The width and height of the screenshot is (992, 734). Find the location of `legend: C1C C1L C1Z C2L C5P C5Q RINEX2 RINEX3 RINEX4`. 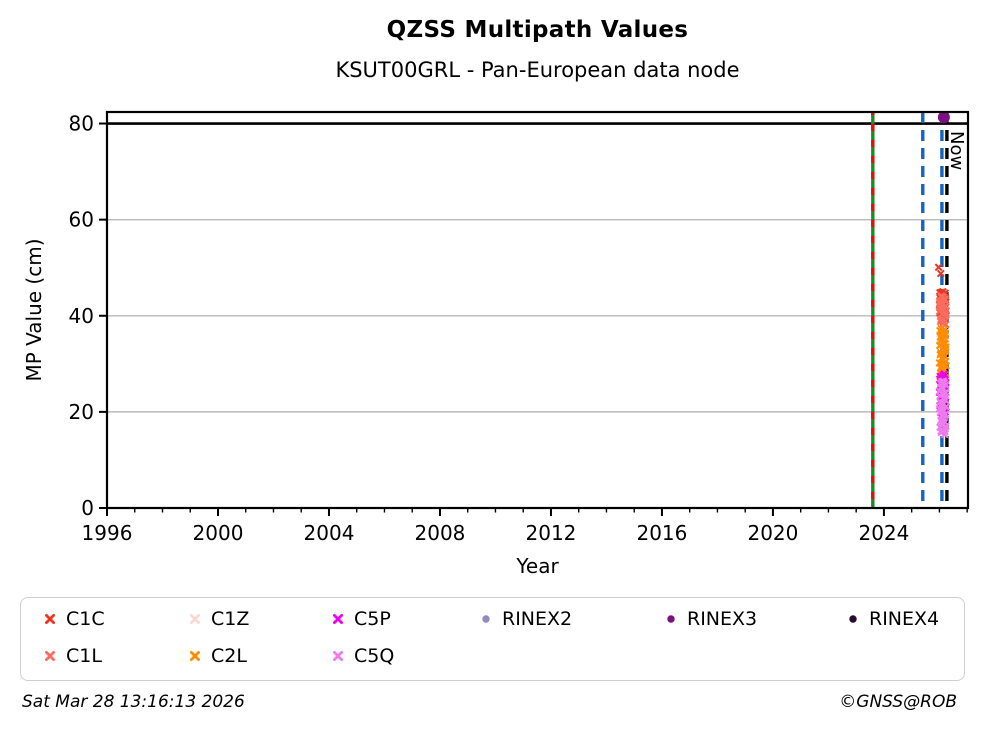

legend: C1C C1L C1Z C2L C5P C5Q RINEX2 RINEX3 RINEX4 is located at coordinates (492, 639).